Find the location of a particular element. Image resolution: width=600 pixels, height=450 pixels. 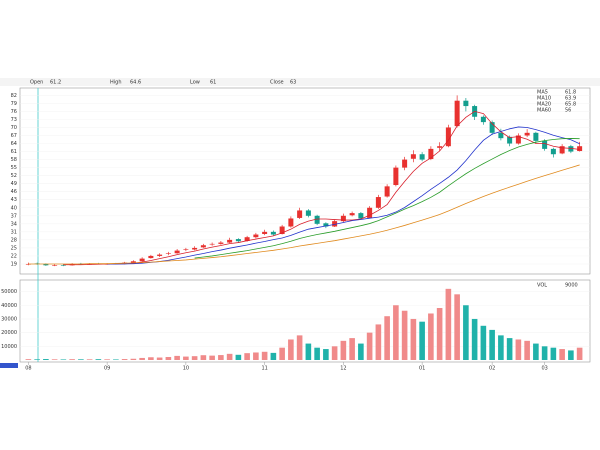

y-tick-label: 19 is located at coordinates (14, 264).